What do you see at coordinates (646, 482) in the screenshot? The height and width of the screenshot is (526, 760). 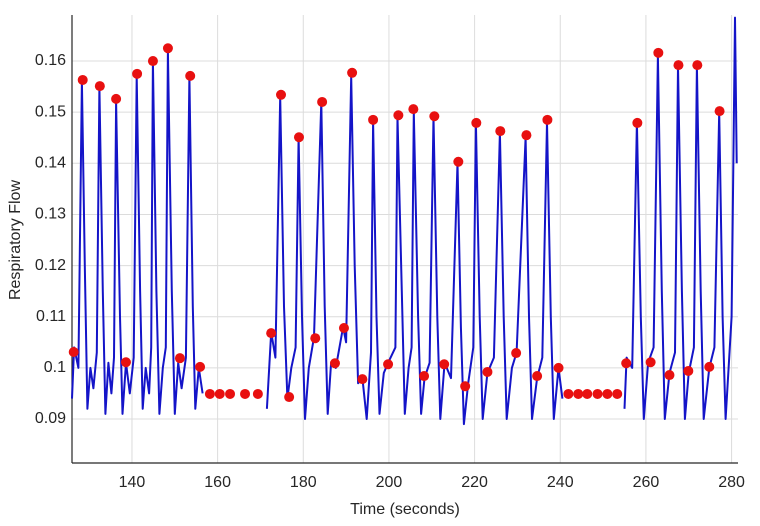 I see `x-tick-label: 260` at bounding box center [646, 482].